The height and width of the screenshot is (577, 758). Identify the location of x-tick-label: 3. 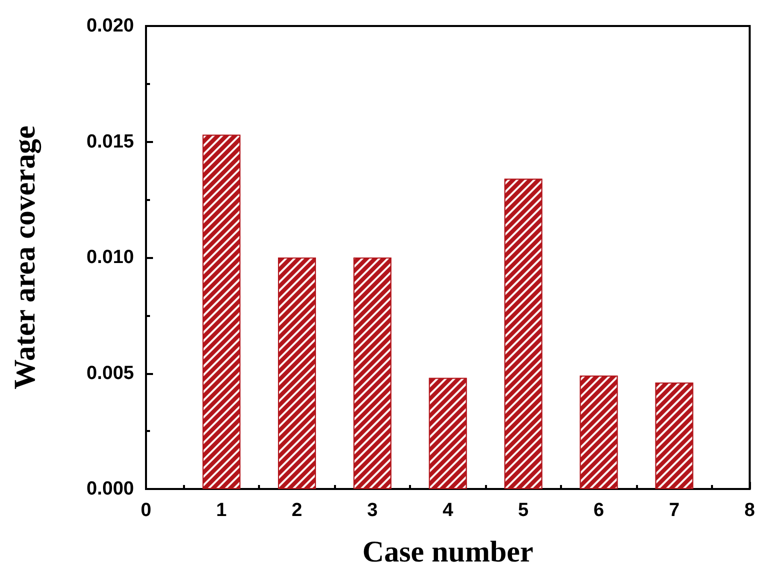
(372, 510).